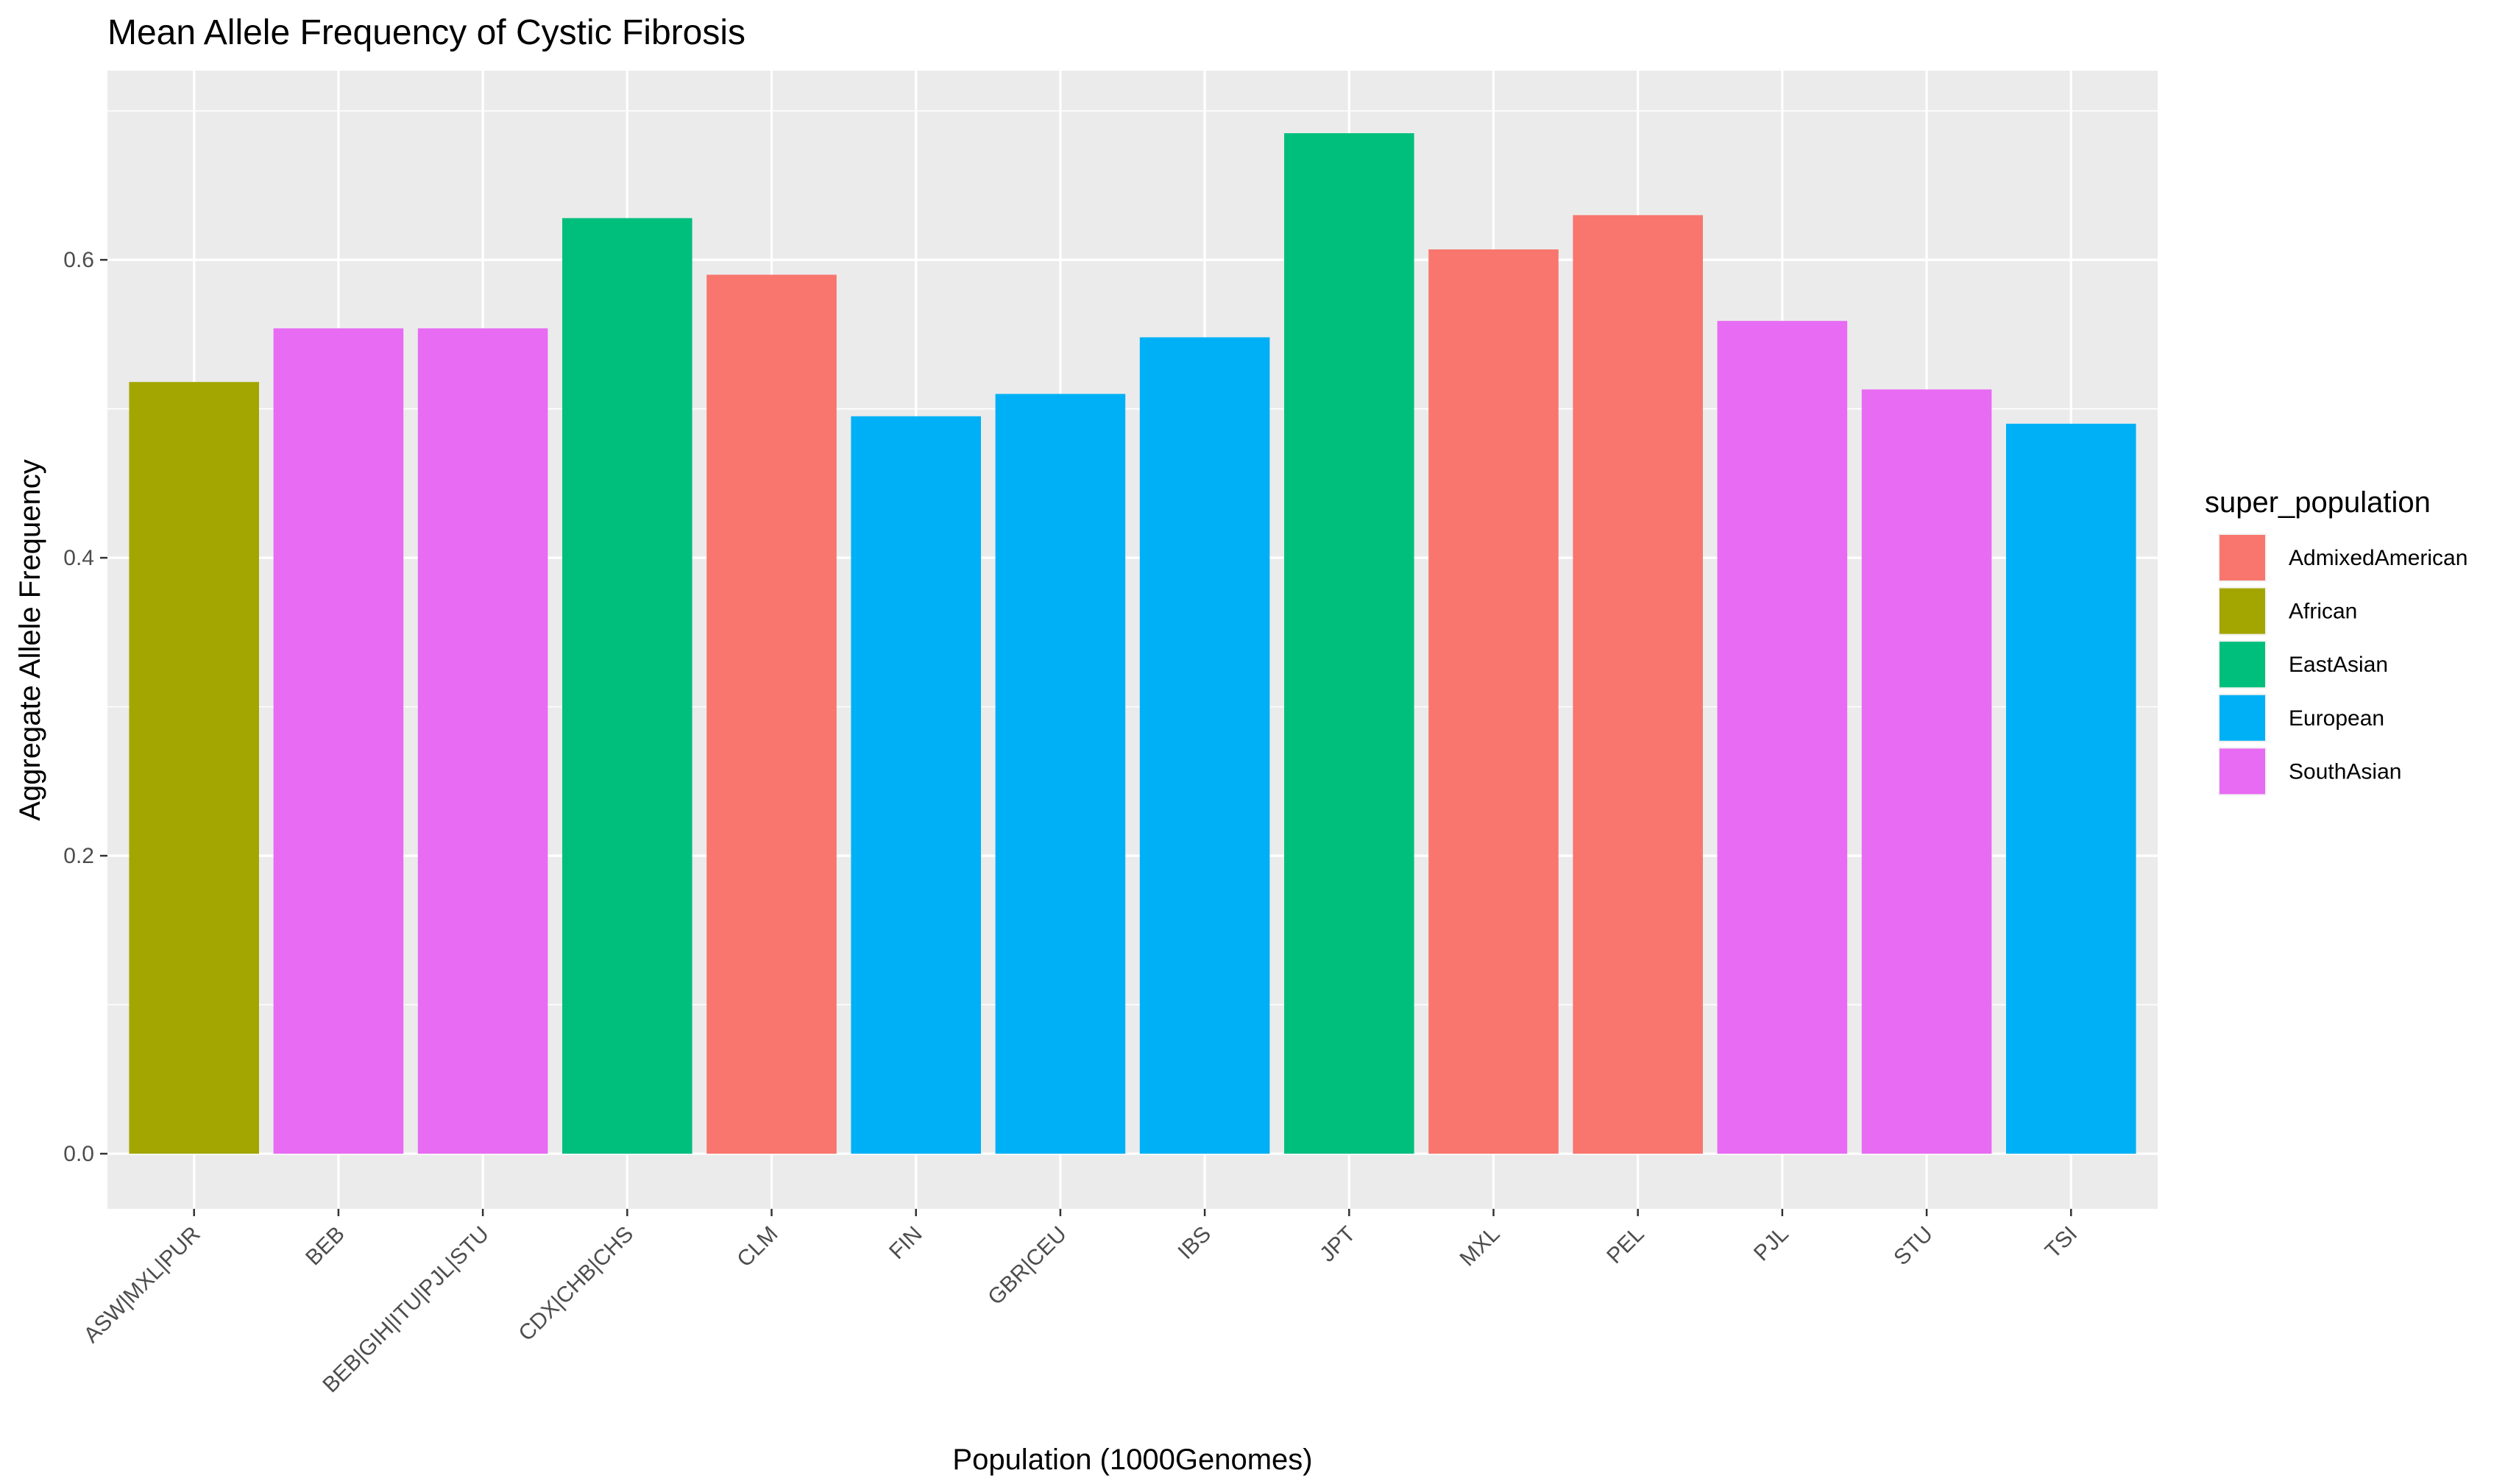 The image size is (2519, 1484). Describe the element at coordinates (1926, 771) in the screenshot. I see `bar-stu` at that location.